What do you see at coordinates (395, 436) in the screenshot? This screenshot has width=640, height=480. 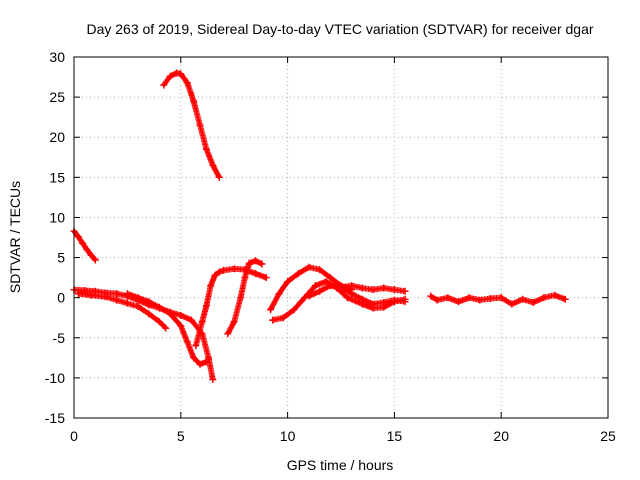 I see `x-tick-label: 15` at bounding box center [395, 436].